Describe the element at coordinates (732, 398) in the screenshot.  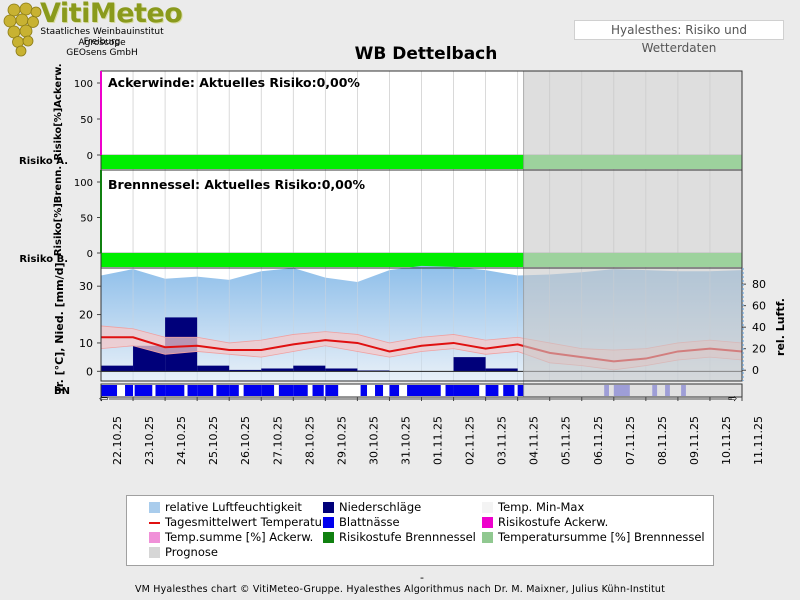
I see `scroll-right-icon: ⇨` at that location.